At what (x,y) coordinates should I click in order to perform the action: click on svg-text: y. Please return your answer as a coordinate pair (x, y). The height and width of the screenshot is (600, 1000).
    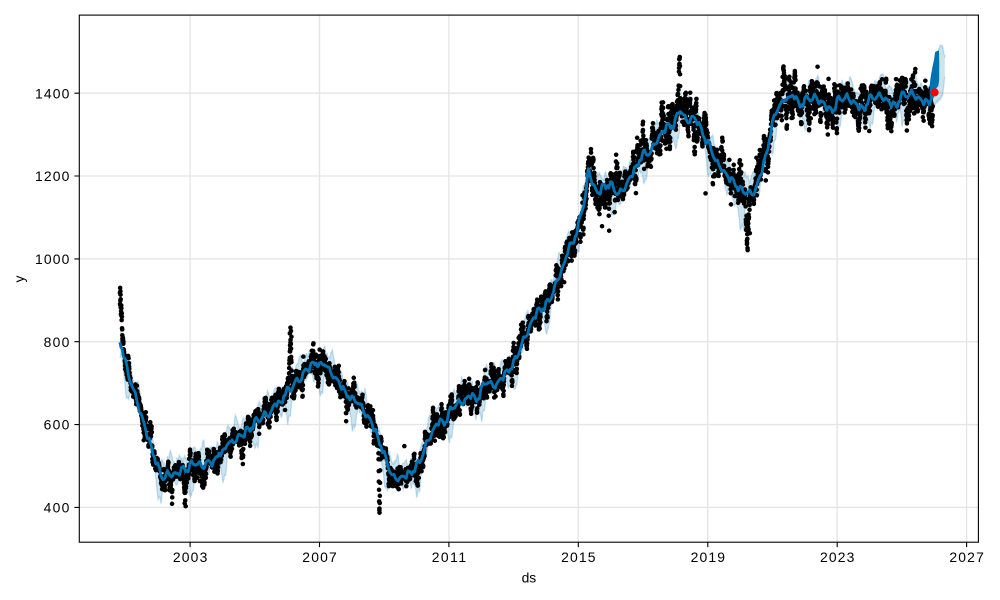
    Looking at the image, I should click on (19, 278).